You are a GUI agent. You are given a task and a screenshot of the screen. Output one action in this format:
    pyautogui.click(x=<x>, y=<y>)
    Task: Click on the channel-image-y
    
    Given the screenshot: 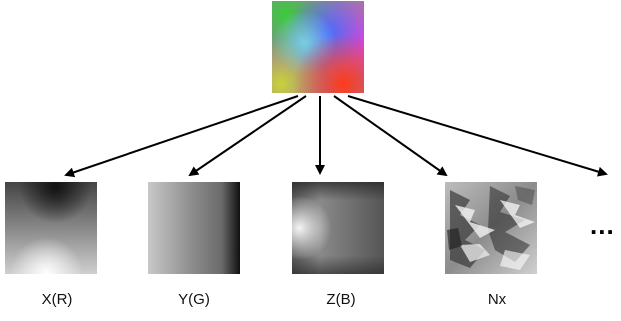 What is the action you would take?
    pyautogui.click(x=194, y=228)
    